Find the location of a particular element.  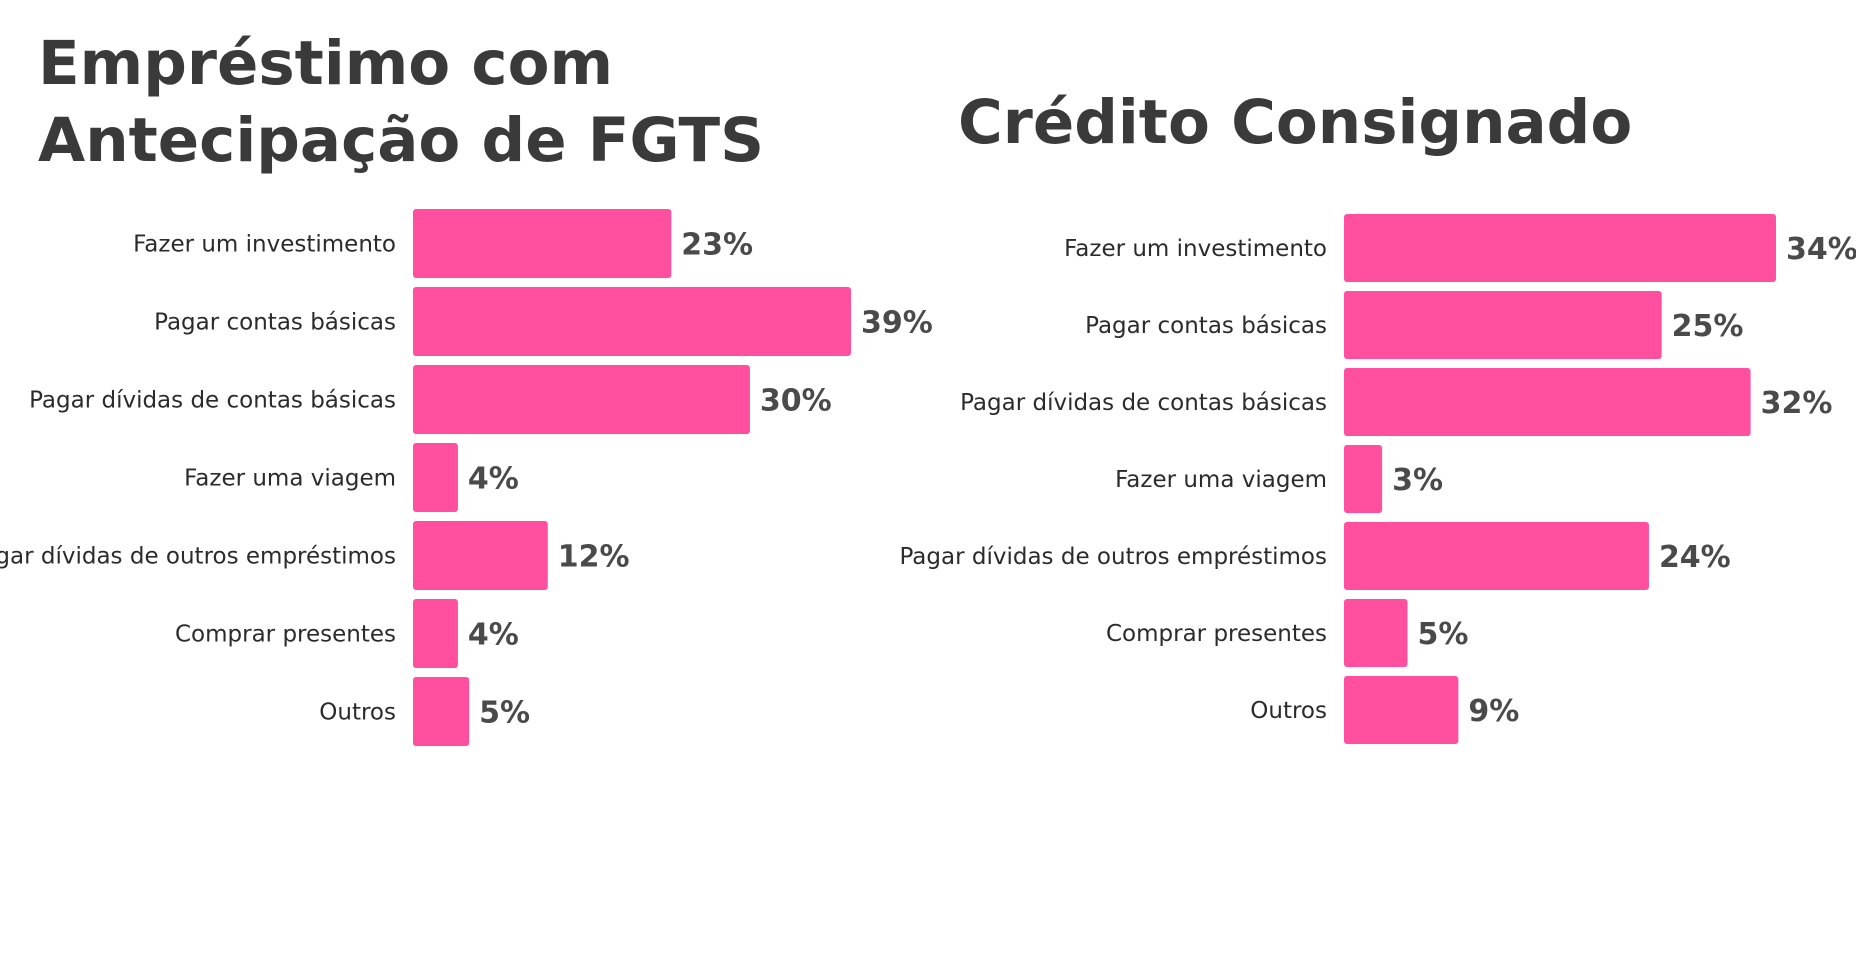

consignado-category-label: Fazer uma viagem is located at coordinates (1221, 480).